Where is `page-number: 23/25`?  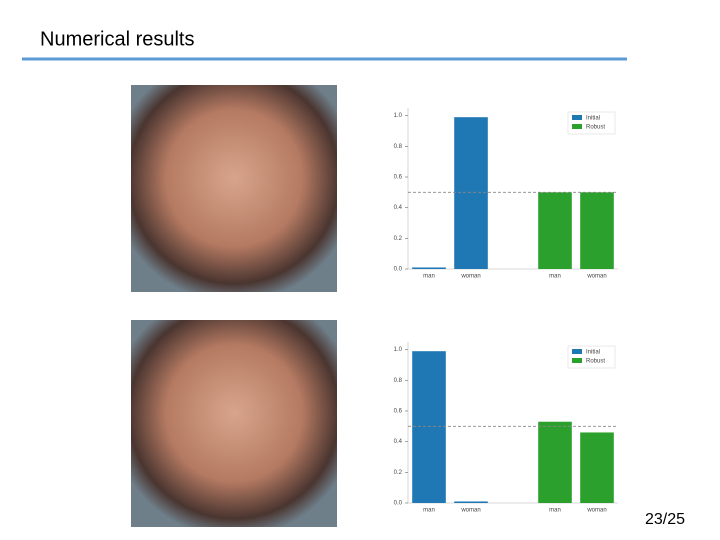 page-number: 23/25 is located at coordinates (665, 519).